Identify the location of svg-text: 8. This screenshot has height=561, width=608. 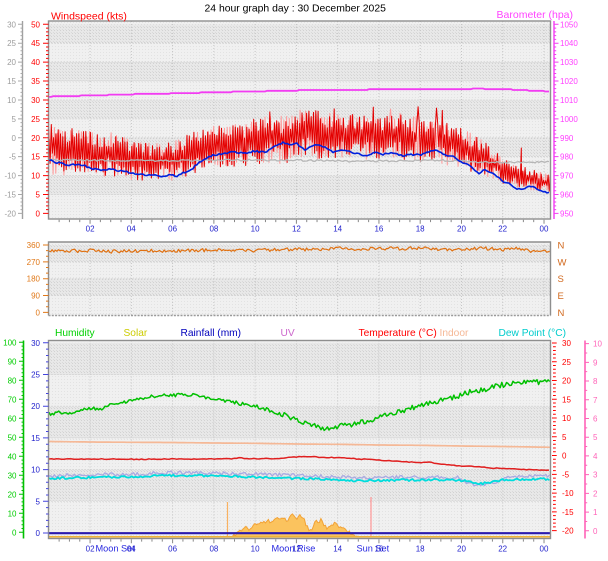
(595, 381).